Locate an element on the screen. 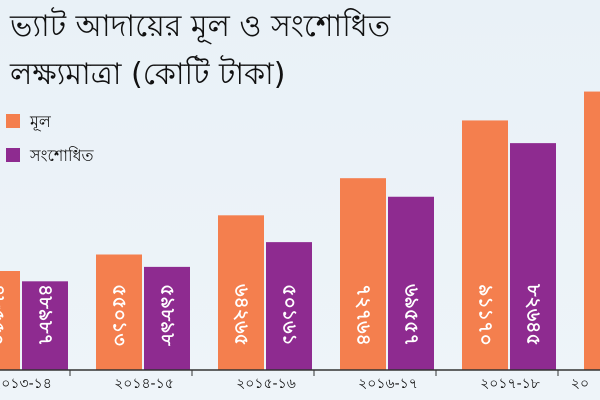  legend: মূল সংশোধিত is located at coordinates (50, 138).